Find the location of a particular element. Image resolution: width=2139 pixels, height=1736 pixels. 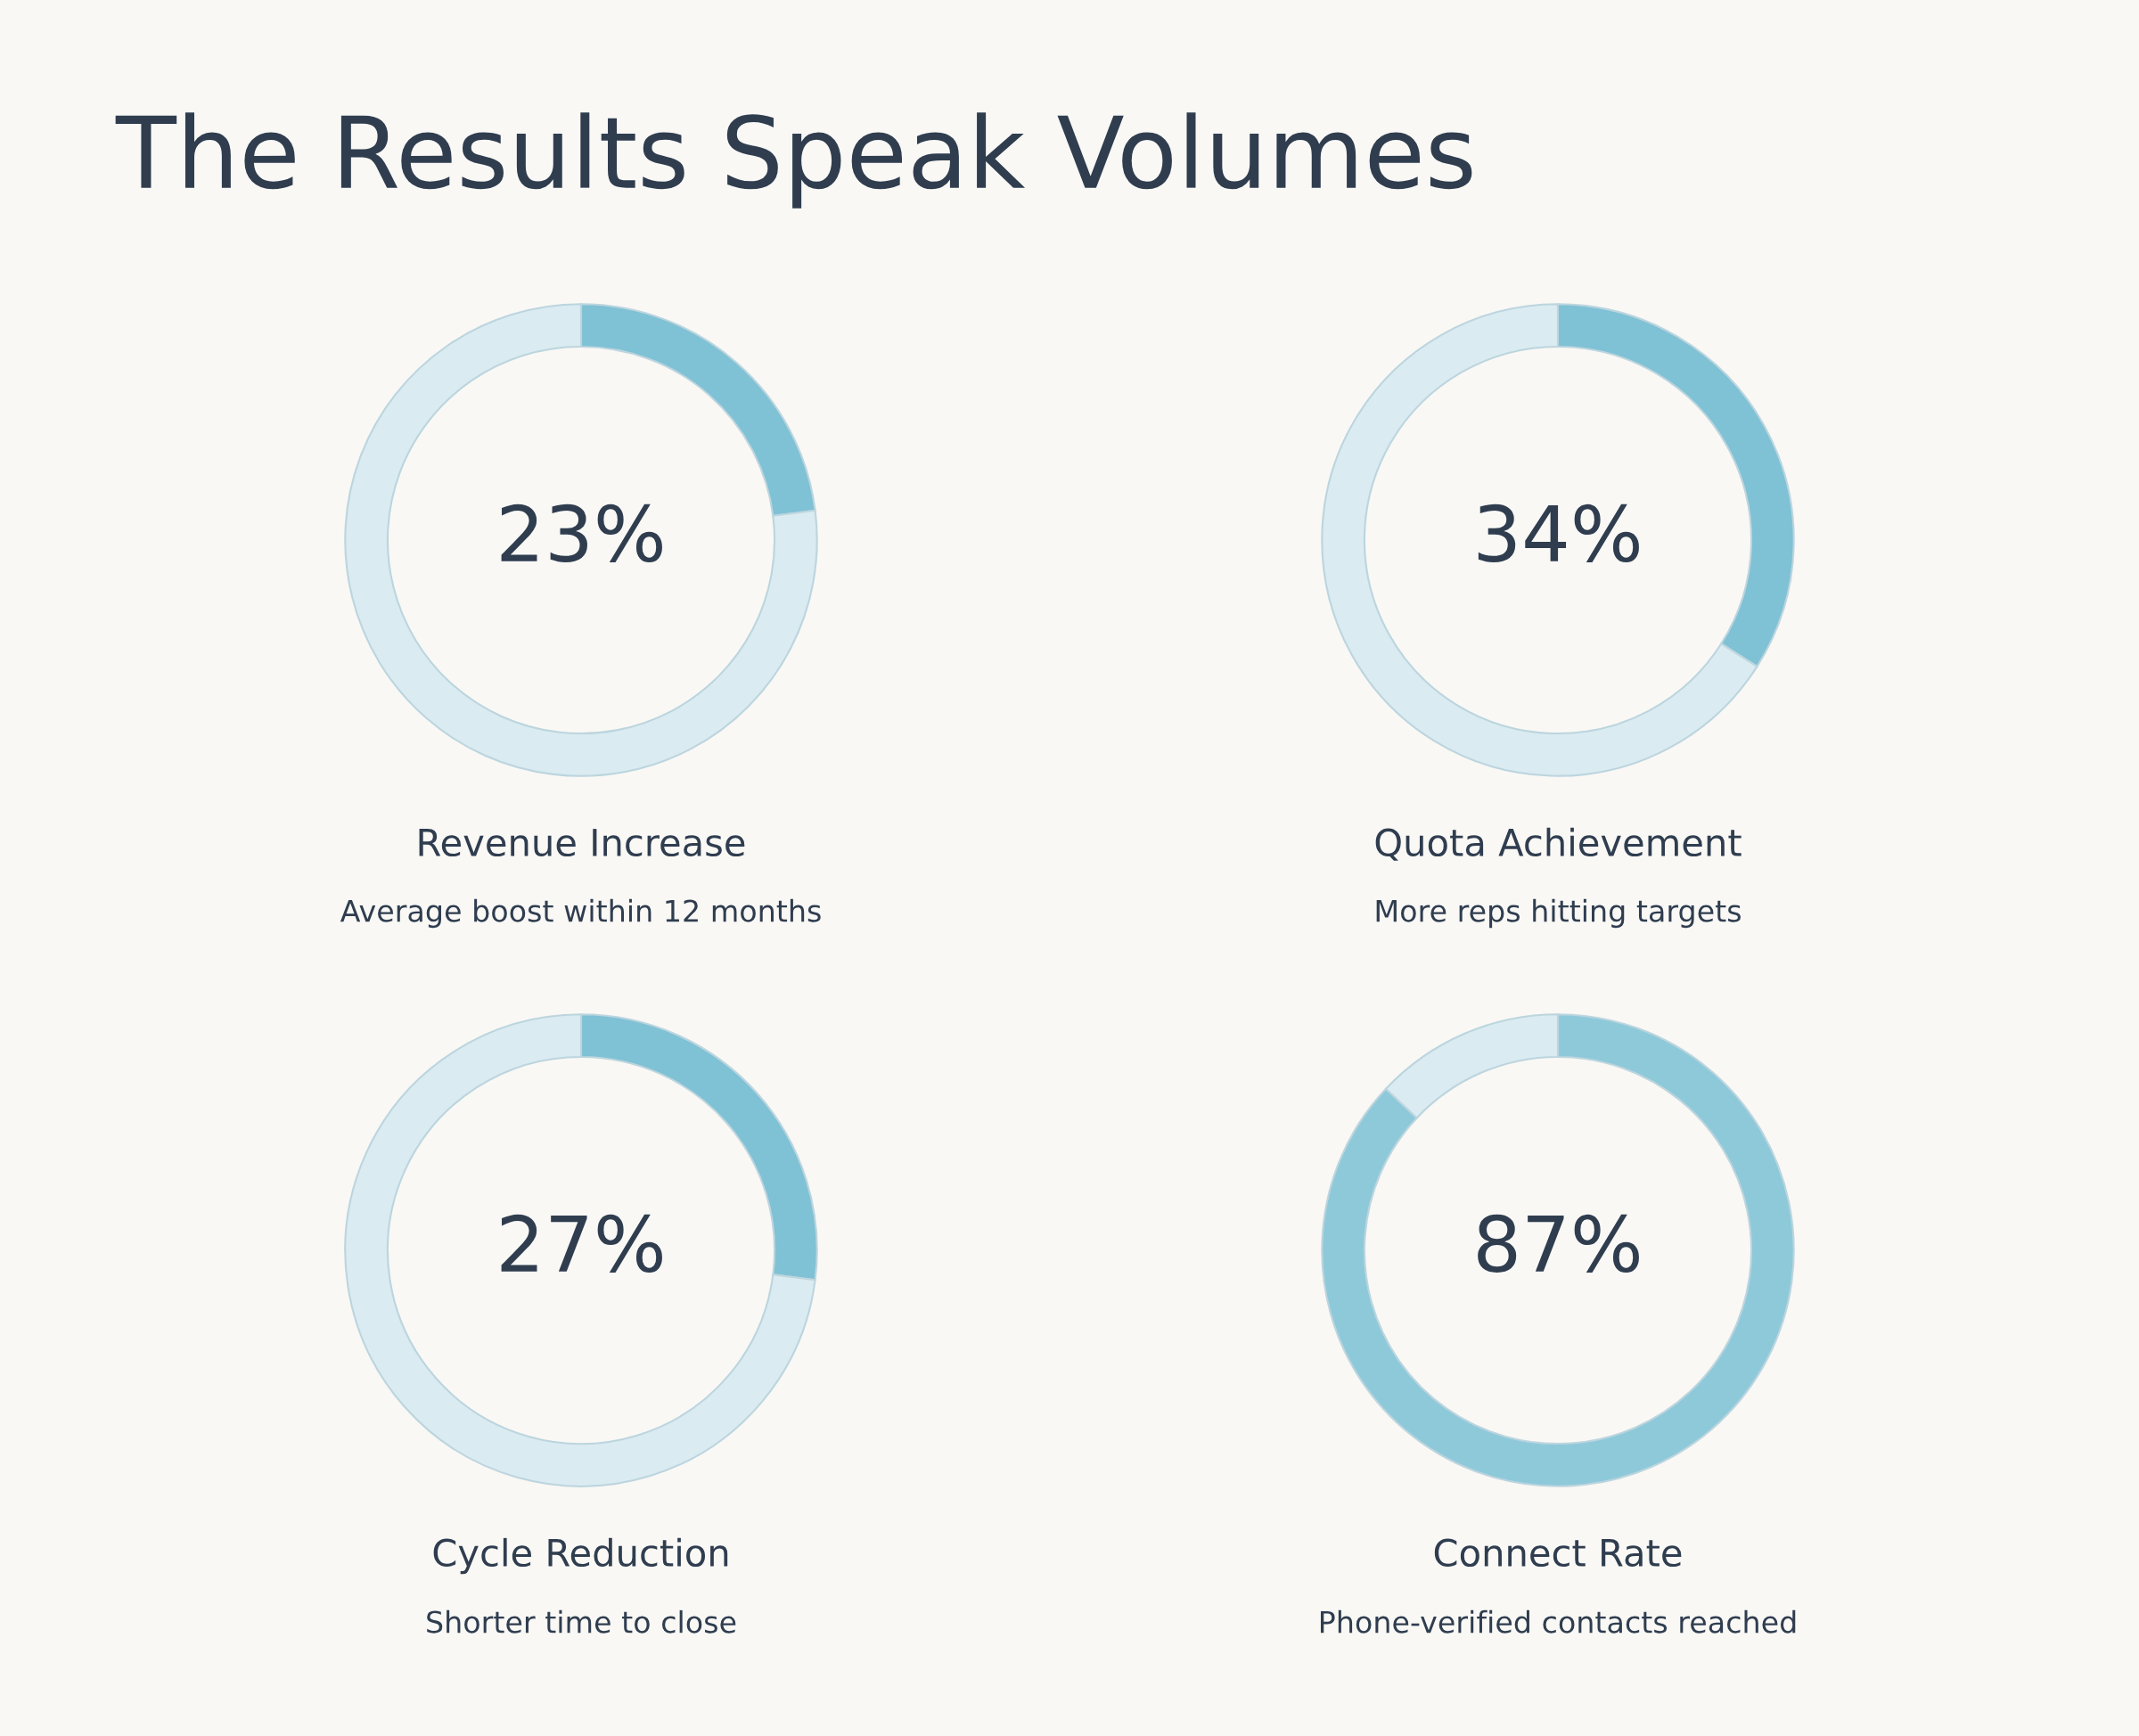

data-label: 23% is located at coordinates (581, 533).